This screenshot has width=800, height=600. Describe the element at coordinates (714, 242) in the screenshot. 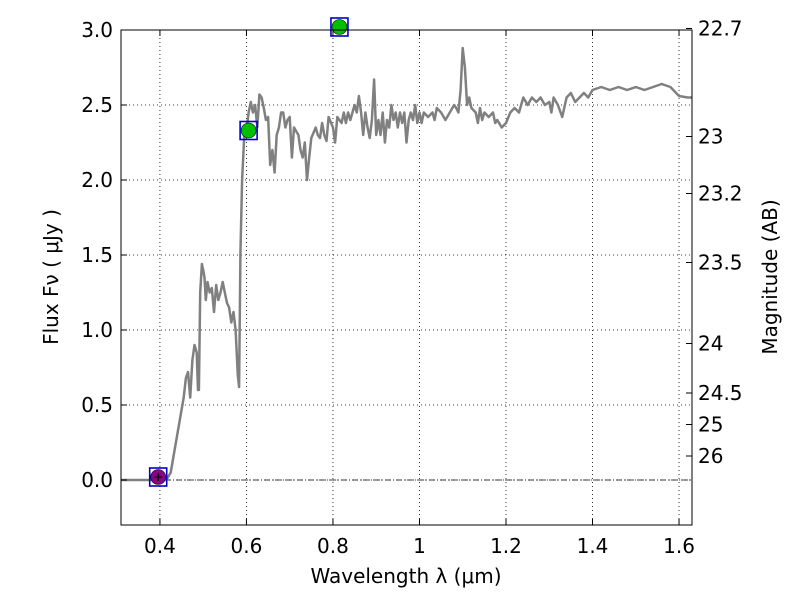

I see `y2-axis-ticks: 22.7 23 23.2 23.5 24 24.5 25 26` at that location.